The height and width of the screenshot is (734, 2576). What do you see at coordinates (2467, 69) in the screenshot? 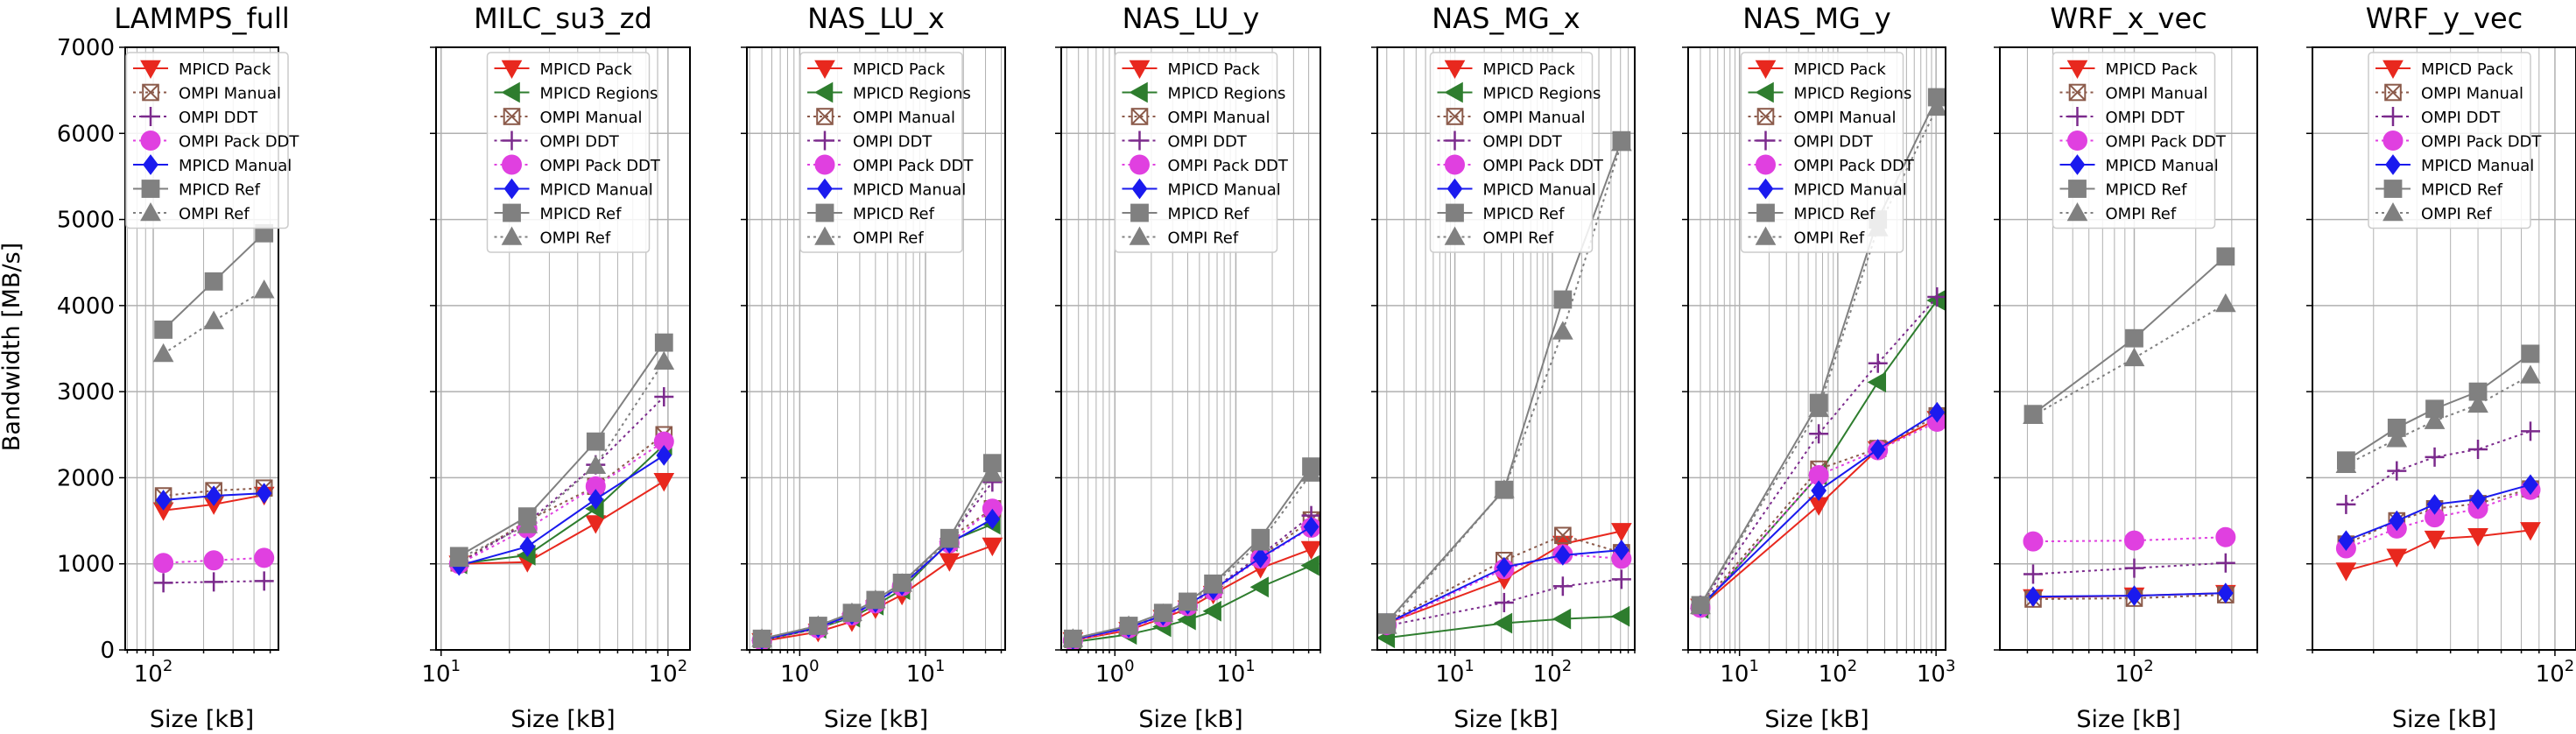
I see `legend-label: MPICD Pack` at bounding box center [2467, 69].